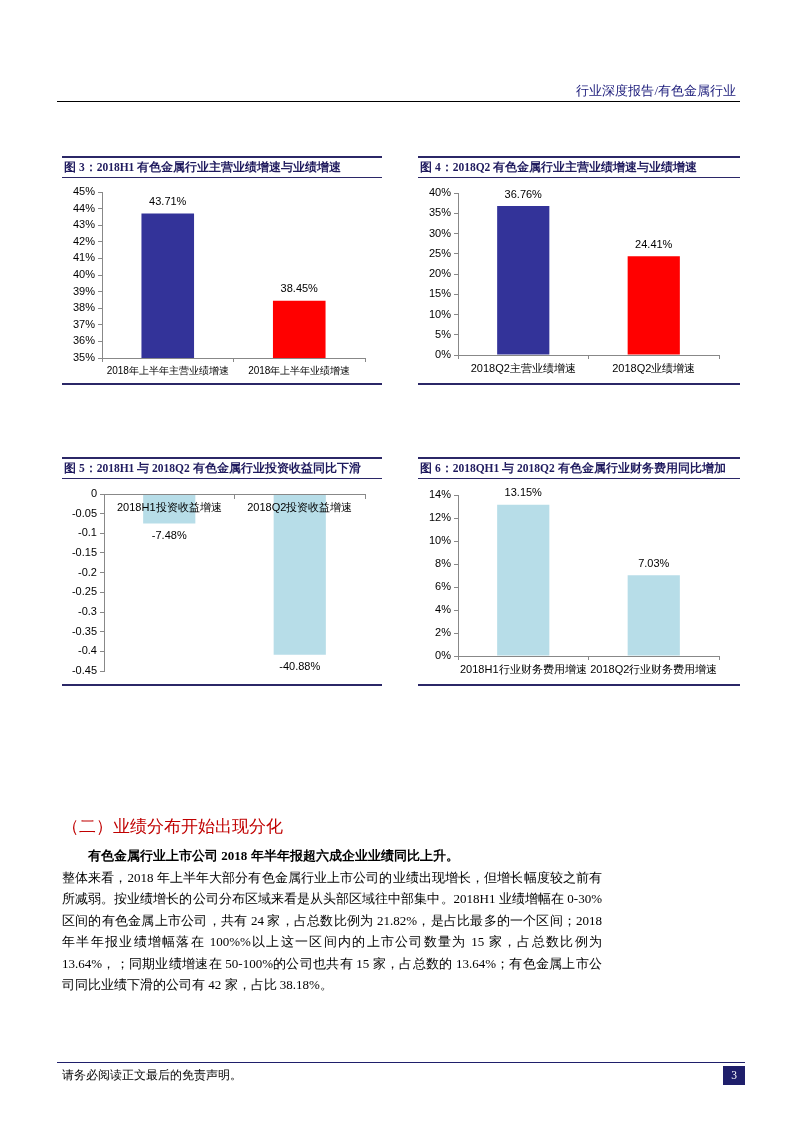  Describe the element at coordinates (87, 611) in the screenshot. I see `y-tick-label: -0.3` at that location.